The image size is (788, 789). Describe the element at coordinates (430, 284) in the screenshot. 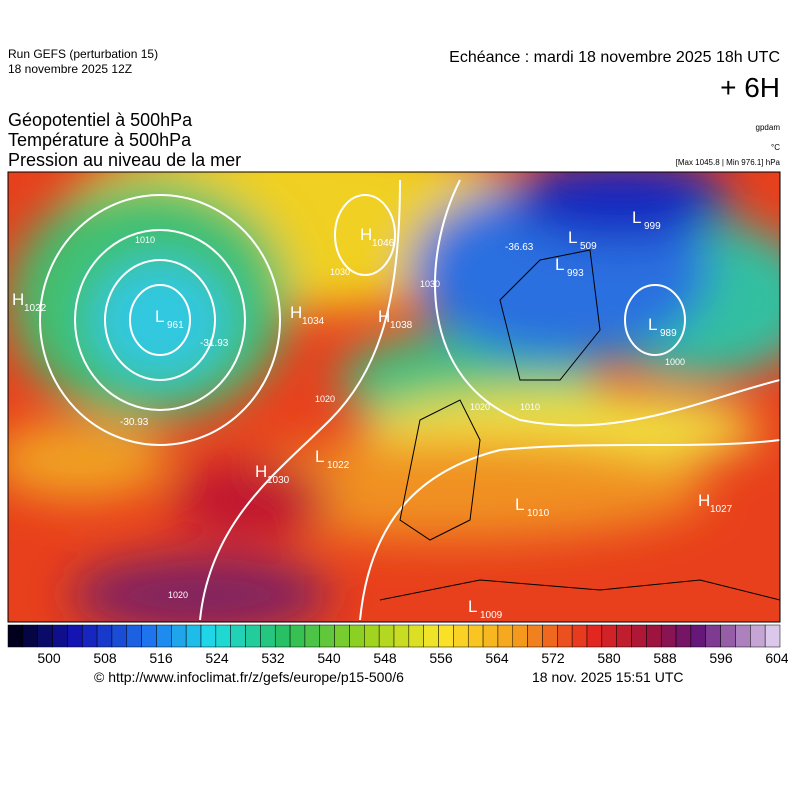

I see `isobar-label: 1030` at that location.